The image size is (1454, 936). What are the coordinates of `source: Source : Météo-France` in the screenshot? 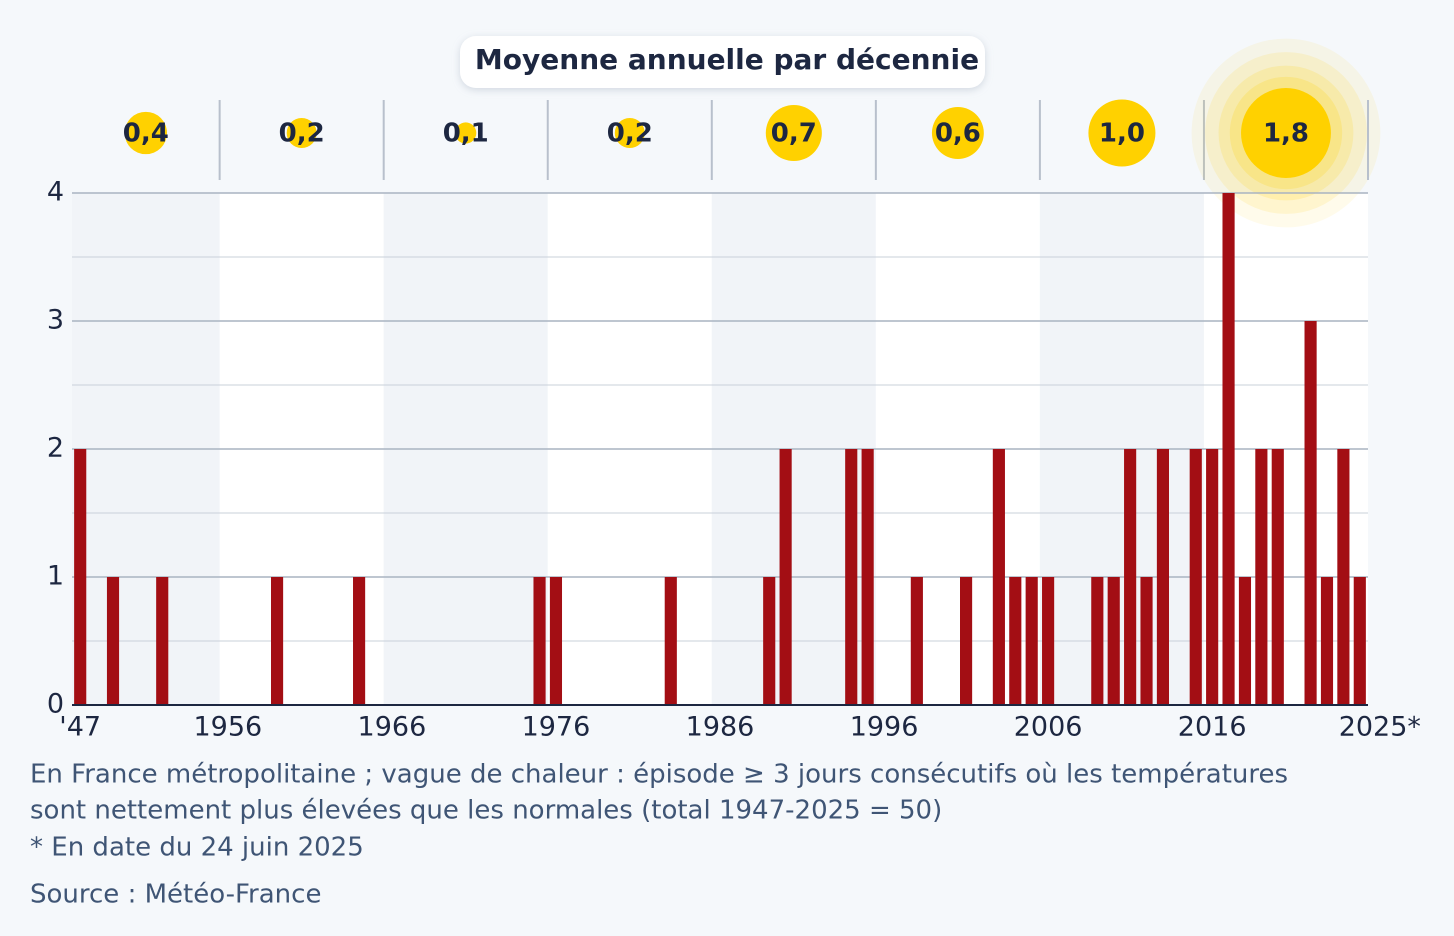 It's located at (175, 895).